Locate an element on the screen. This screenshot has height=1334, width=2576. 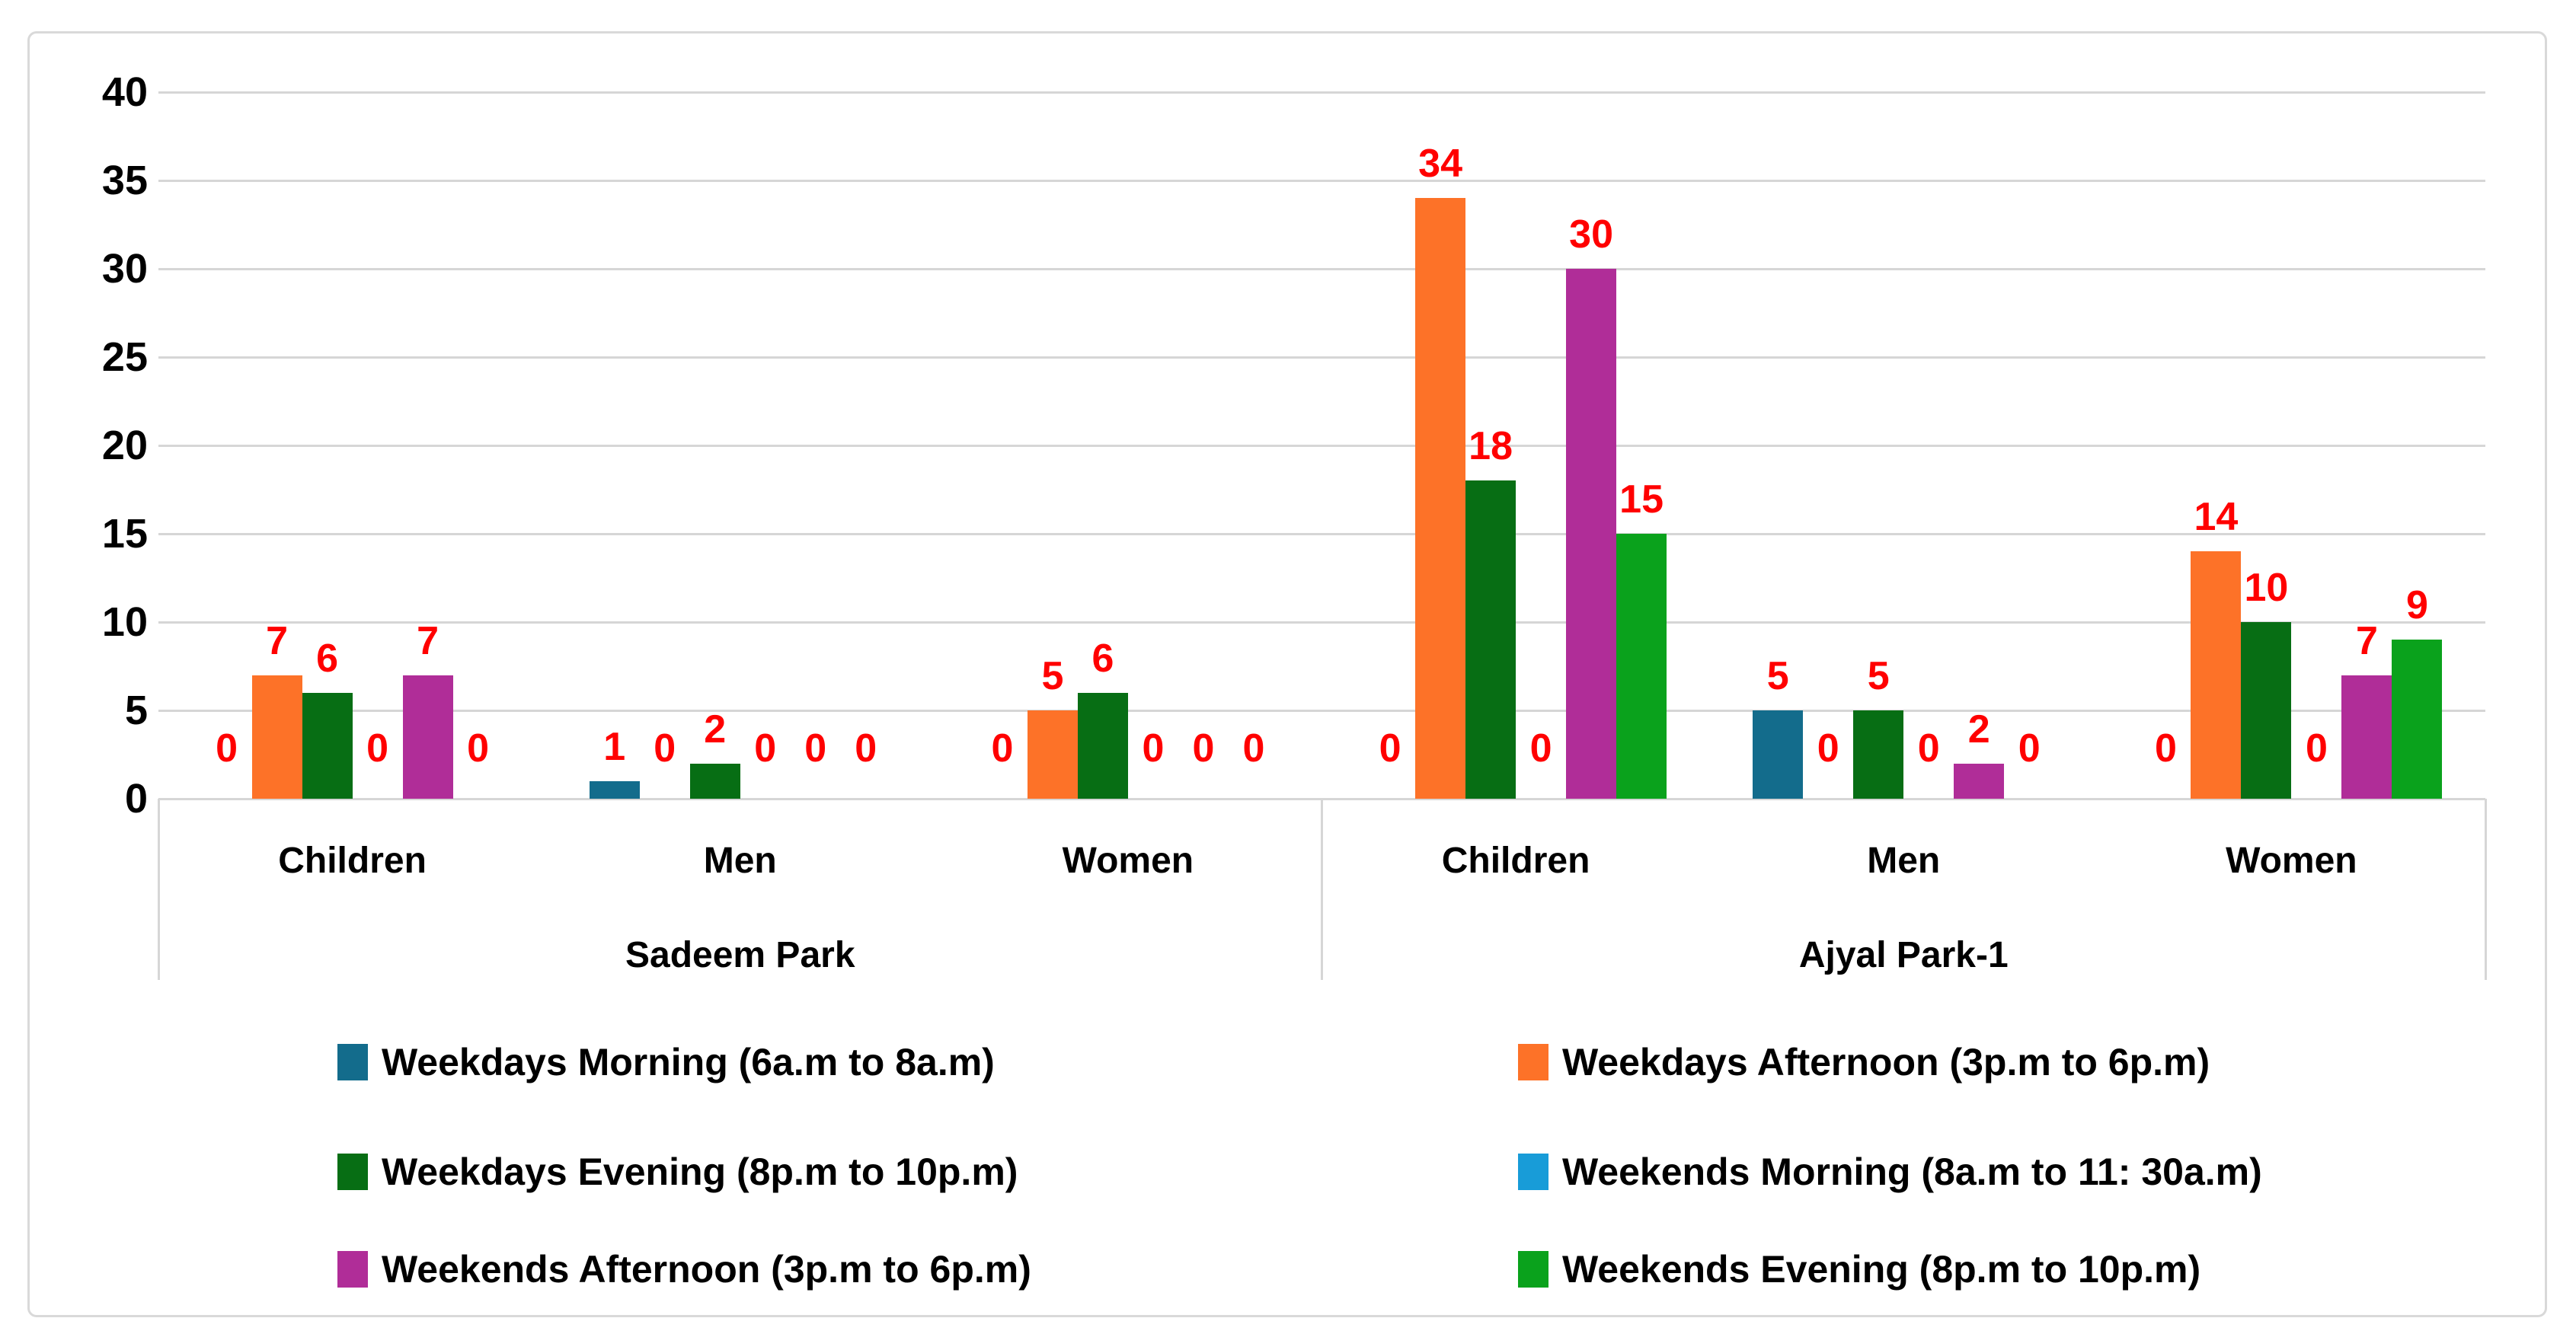
legend-item: Weekdays Afternoon (3p.m to 6p.m) is located at coordinates (1864, 1062).